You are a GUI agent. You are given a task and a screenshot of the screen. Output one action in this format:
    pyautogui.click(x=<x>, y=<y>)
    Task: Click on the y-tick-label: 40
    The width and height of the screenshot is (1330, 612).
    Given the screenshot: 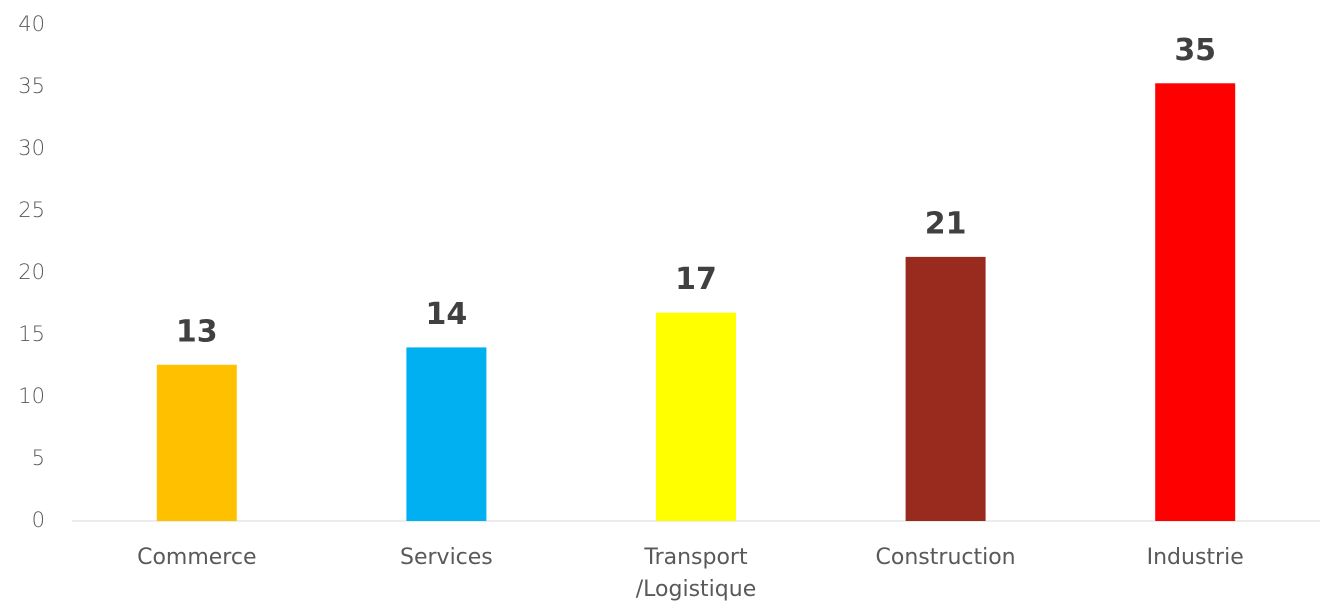 What is the action you would take?
    pyautogui.click(x=31, y=24)
    